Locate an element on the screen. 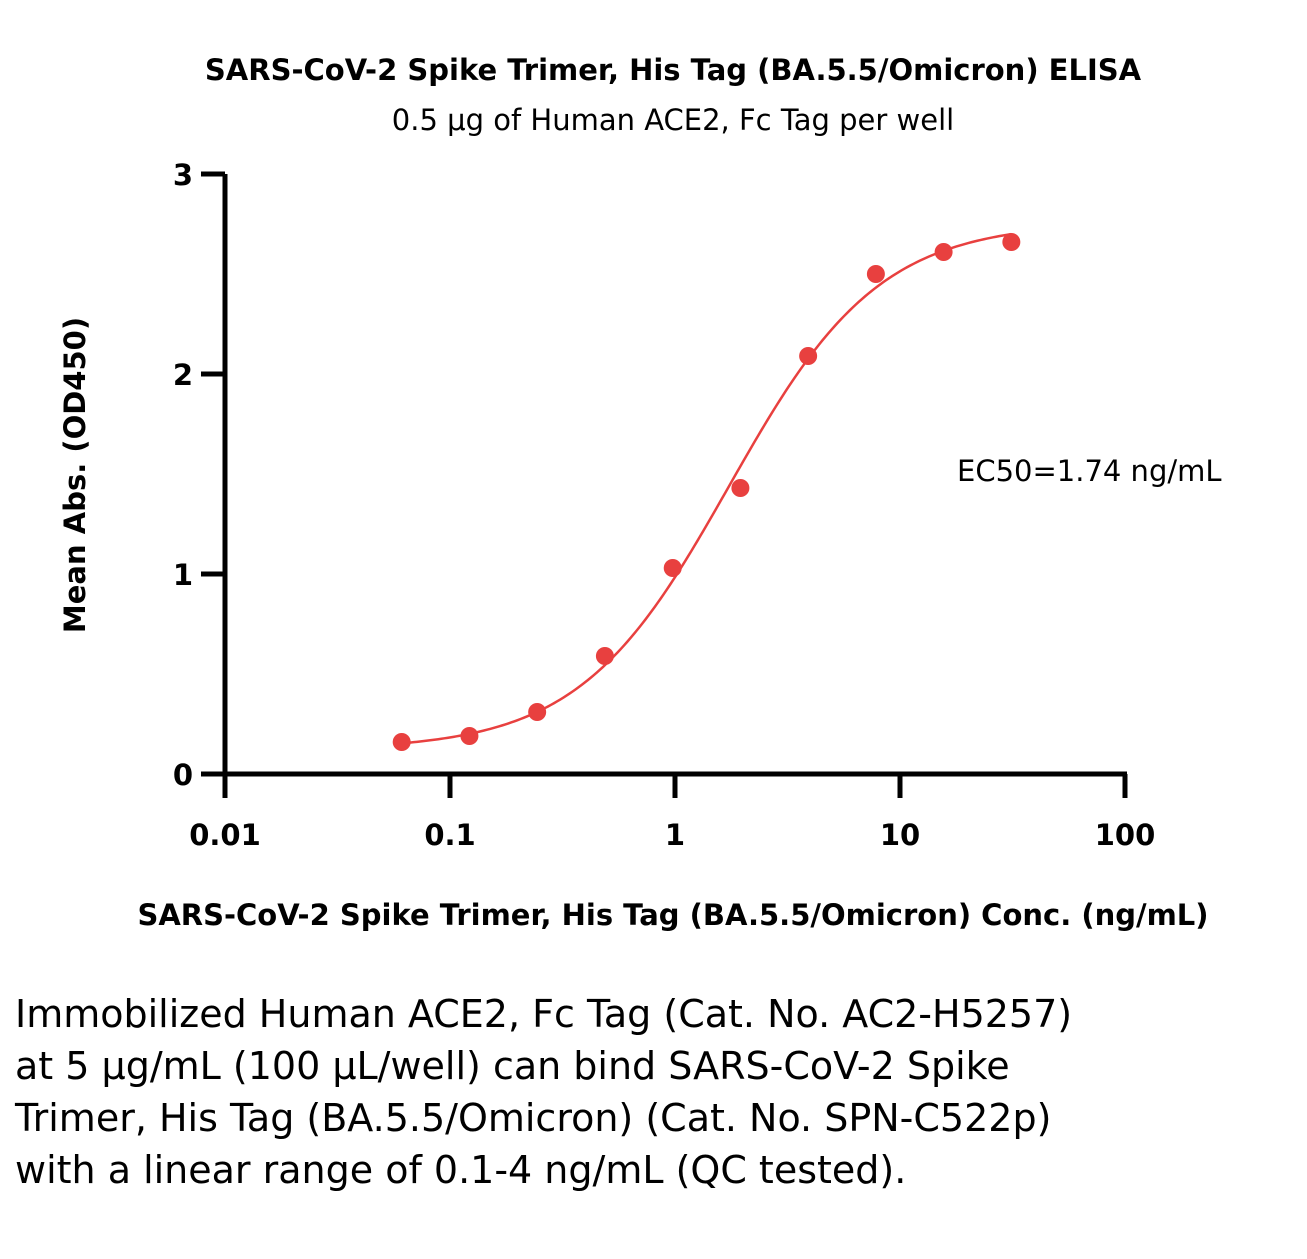  x-tick-label: 0.1 is located at coordinates (449, 835).